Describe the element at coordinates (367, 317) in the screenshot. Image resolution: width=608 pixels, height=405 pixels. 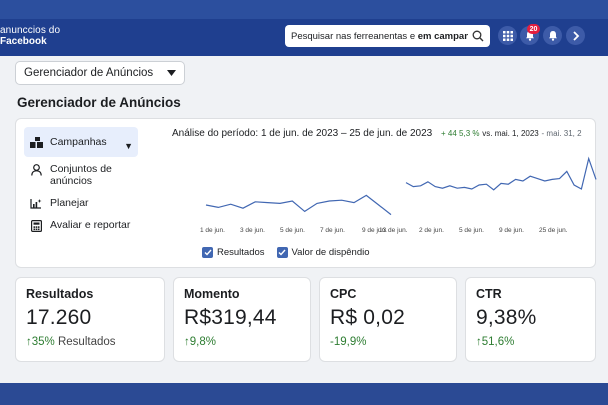
I see `kpi-value: R$ 0,02` at that location.